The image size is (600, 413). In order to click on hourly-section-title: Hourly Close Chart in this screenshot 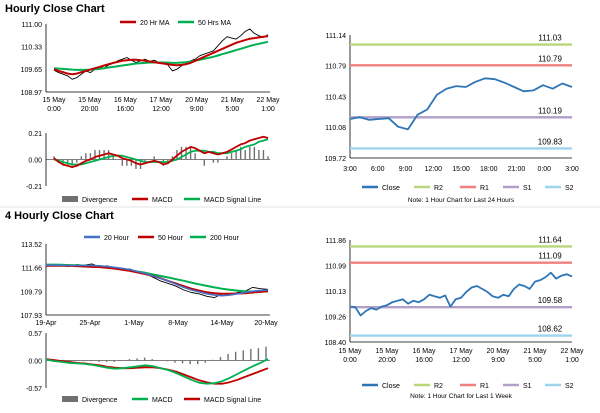, I will do `click(55, 9)`.